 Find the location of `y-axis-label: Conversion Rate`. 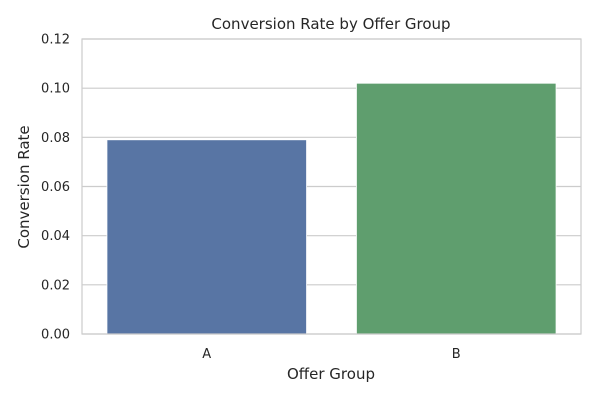

y-axis-label: Conversion Rate is located at coordinates (24, 186).